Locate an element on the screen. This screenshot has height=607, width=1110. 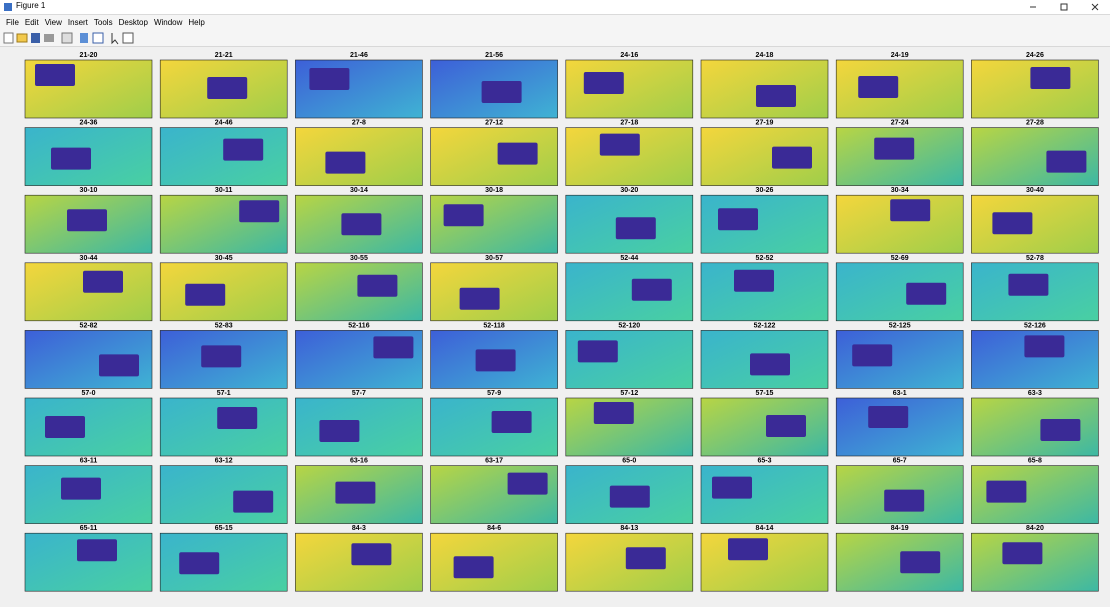
panel-title: 30-57 is located at coordinates (494, 258).